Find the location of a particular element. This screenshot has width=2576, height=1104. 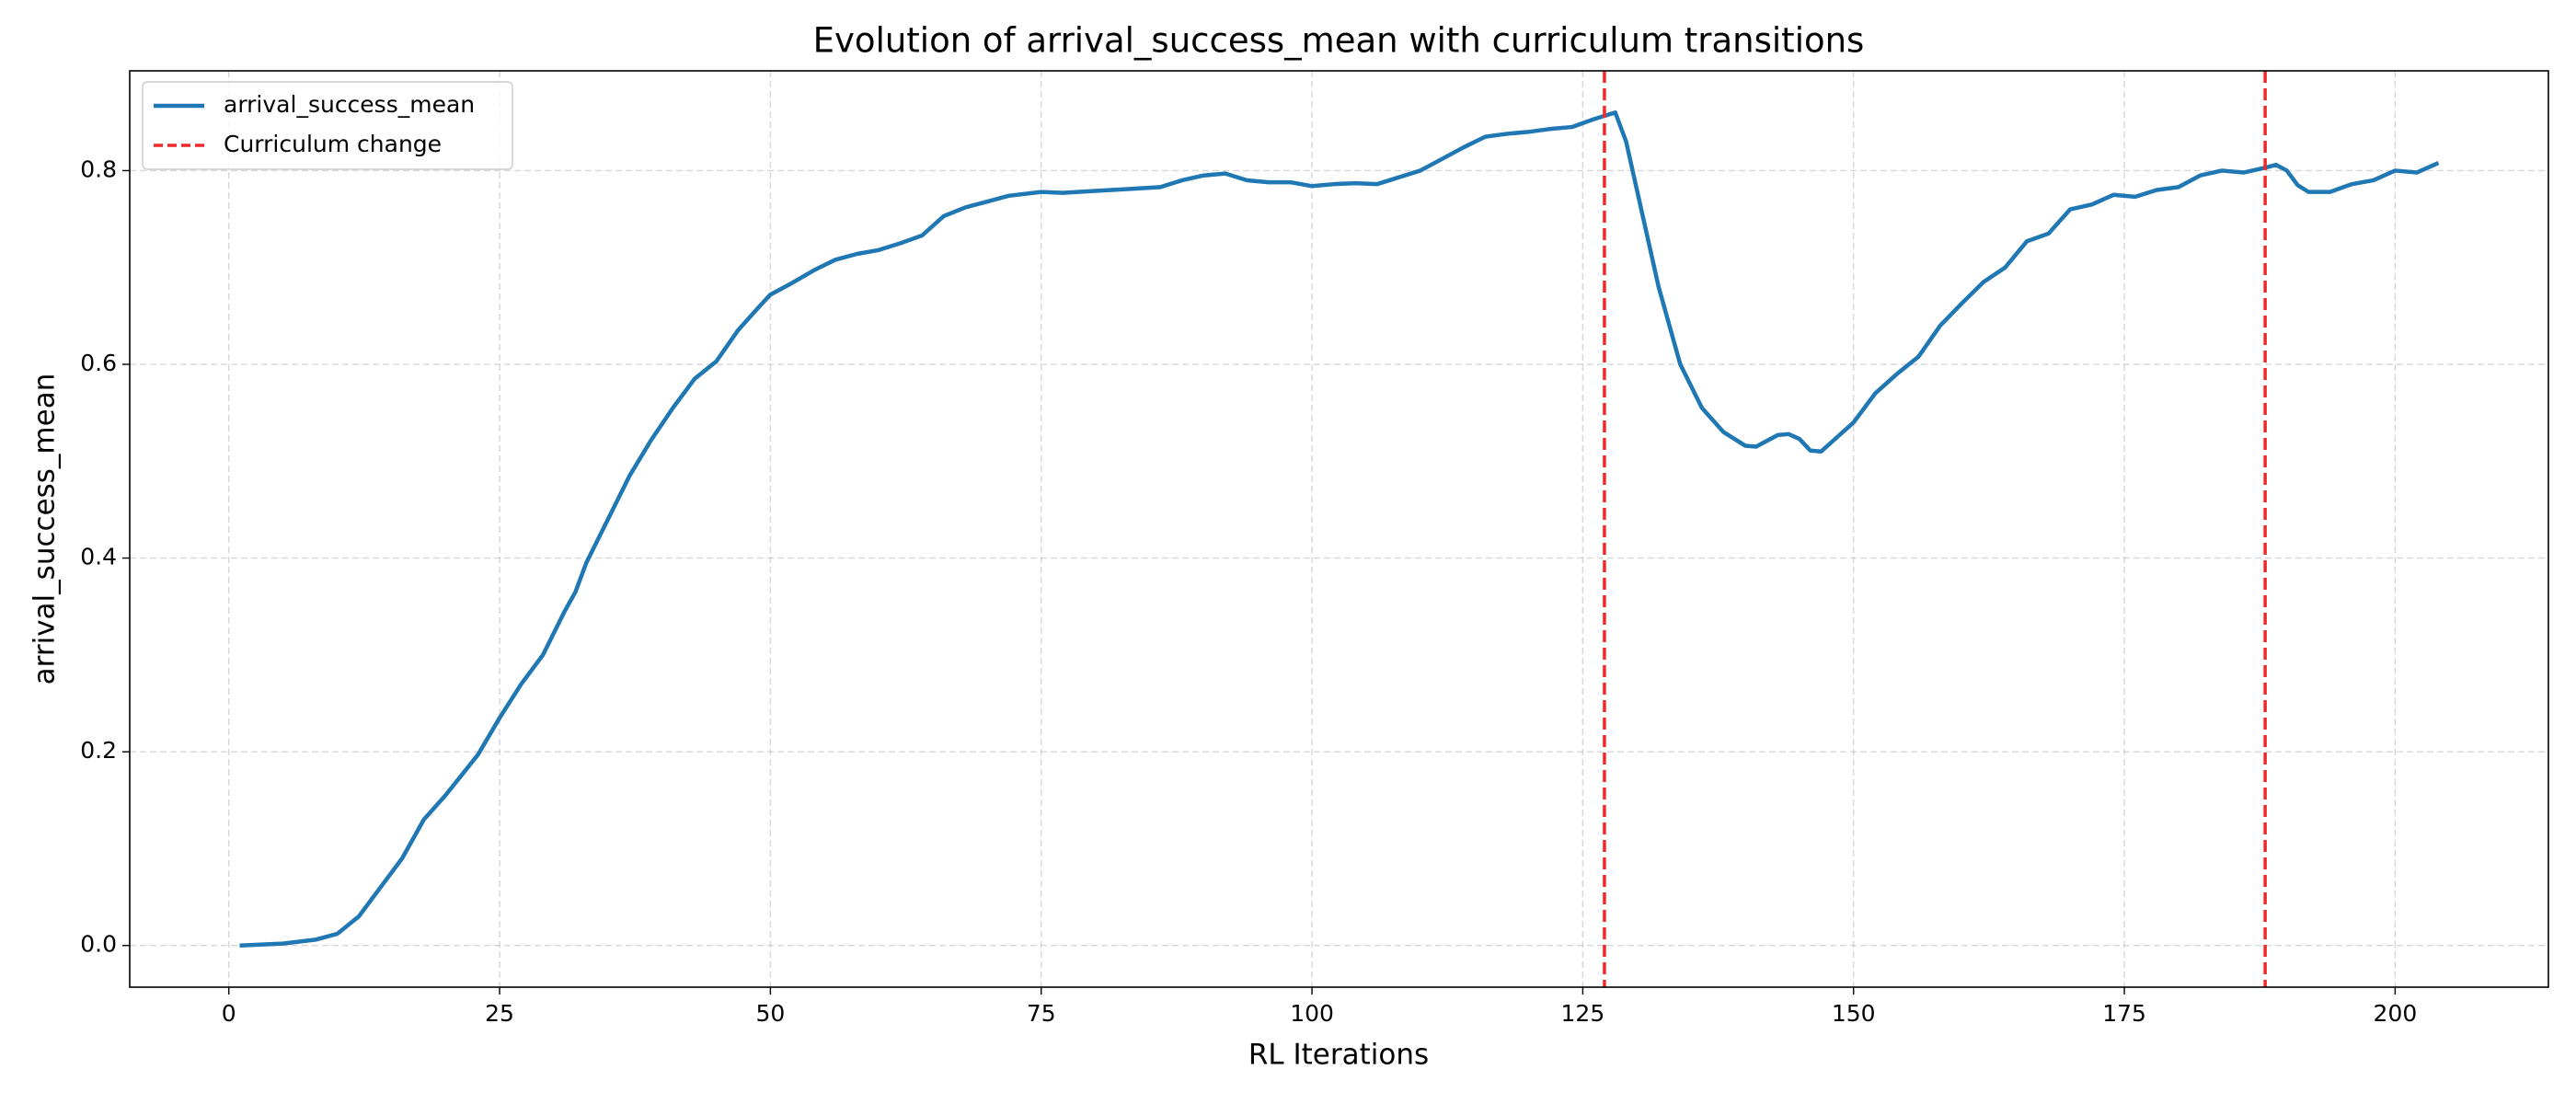

y-tick-label: 0.8 is located at coordinates (98, 168).